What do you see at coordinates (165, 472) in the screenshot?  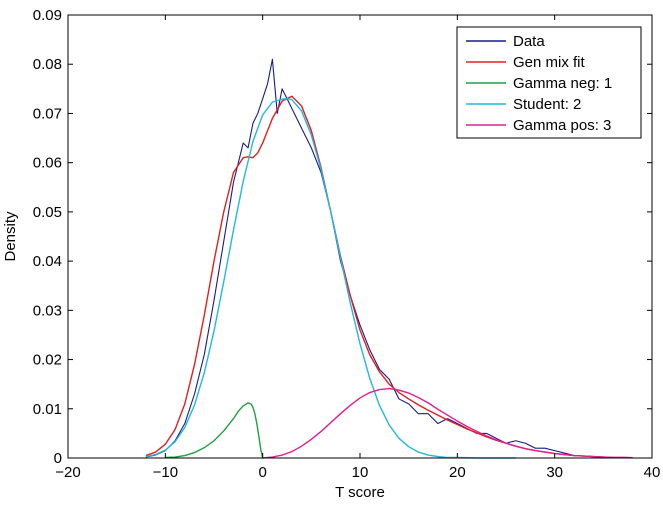 I see `x-tick-label: −10` at bounding box center [165, 472].